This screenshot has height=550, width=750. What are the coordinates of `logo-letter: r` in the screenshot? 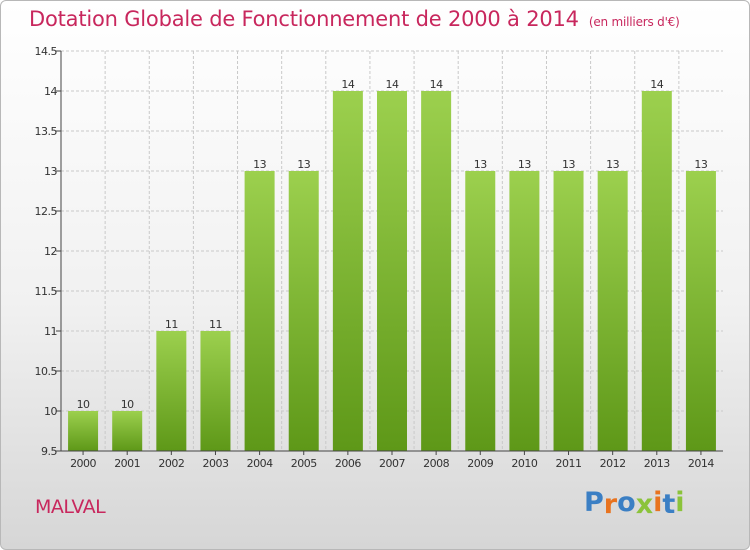 It's located at (610, 504).